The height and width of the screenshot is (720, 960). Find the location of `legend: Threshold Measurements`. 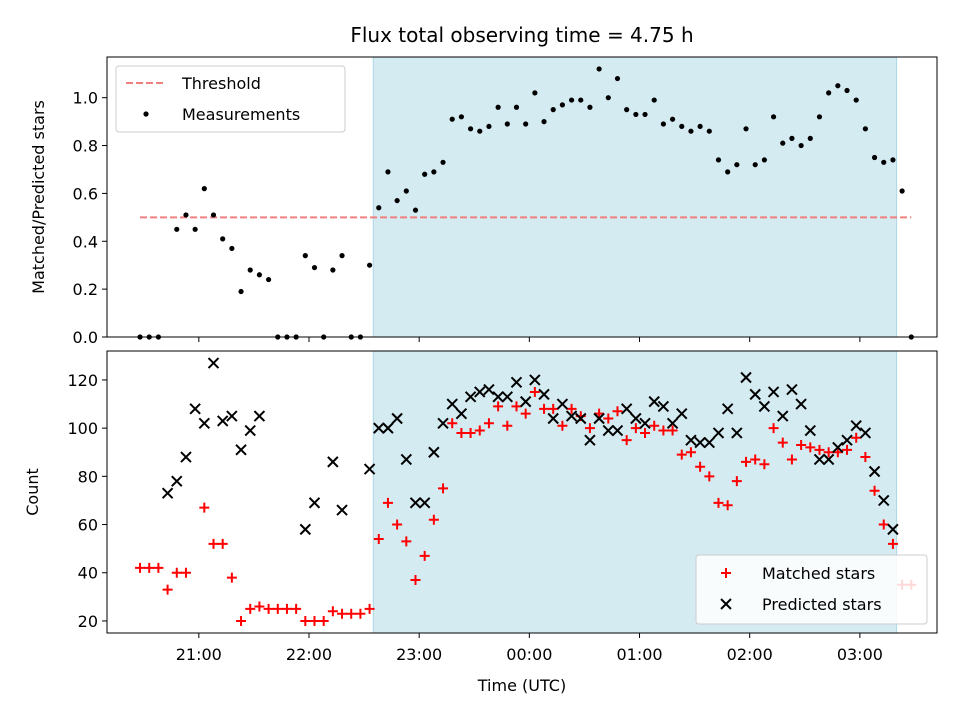

legend: Threshold Measurements is located at coordinates (230, 99).